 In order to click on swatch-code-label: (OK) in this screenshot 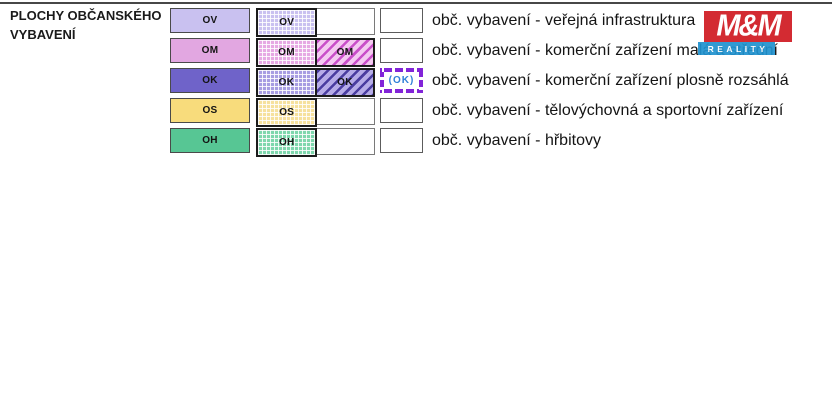, I will do `click(401, 80)`.